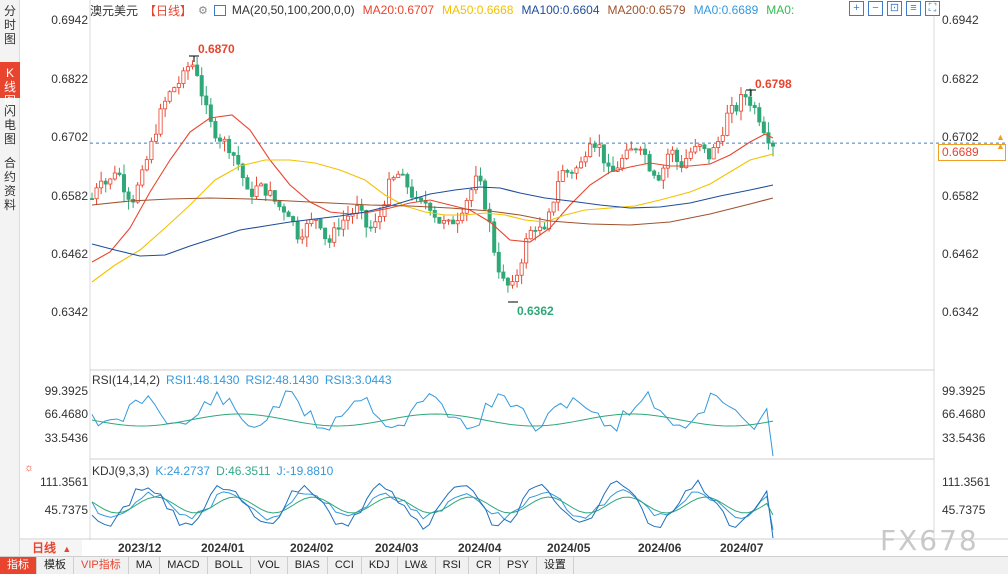  I want to click on fit-icon: ⊡, so click(894, 8).